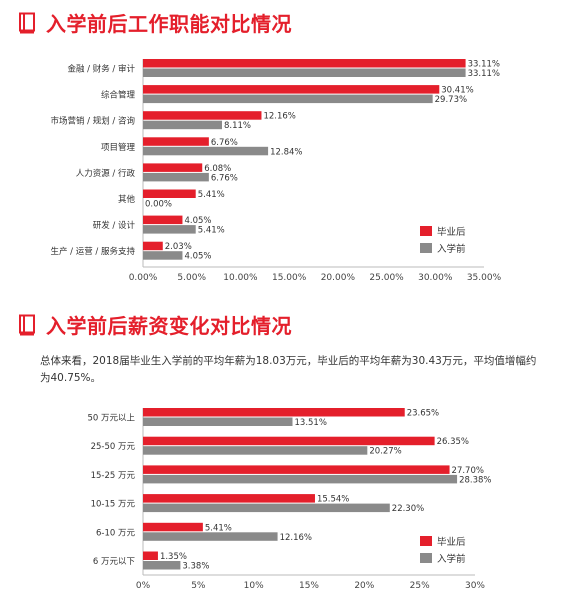 The height and width of the screenshot is (609, 563). What do you see at coordinates (386, 278) in the screenshot?
I see `x-tick-label: 25.00%` at bounding box center [386, 278].